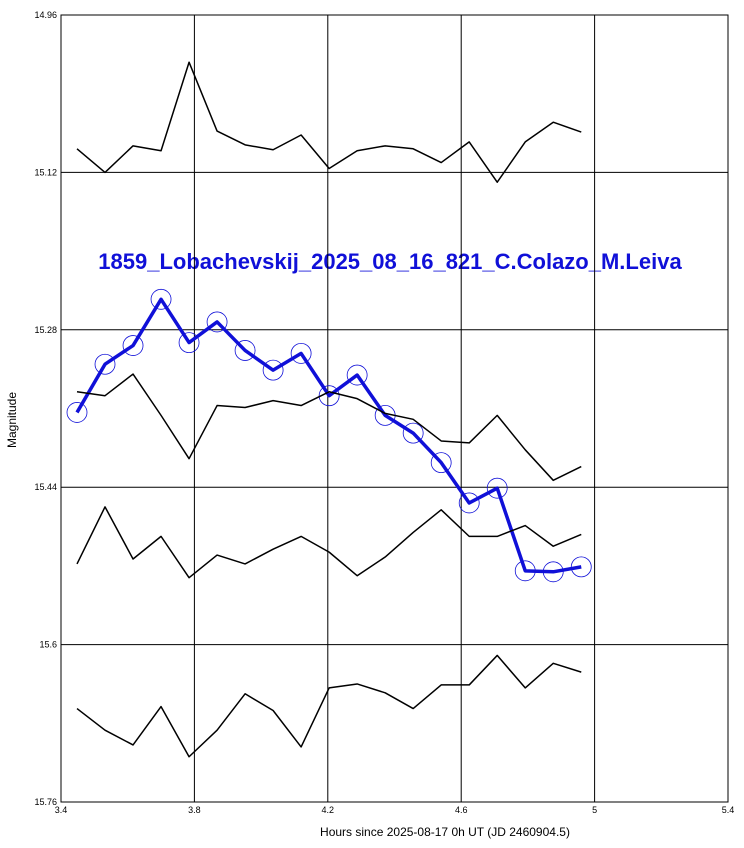 This screenshot has width=744, height=848. Describe the element at coordinates (61, 810) in the screenshot. I see `x-tick-label: 3.4` at that location.